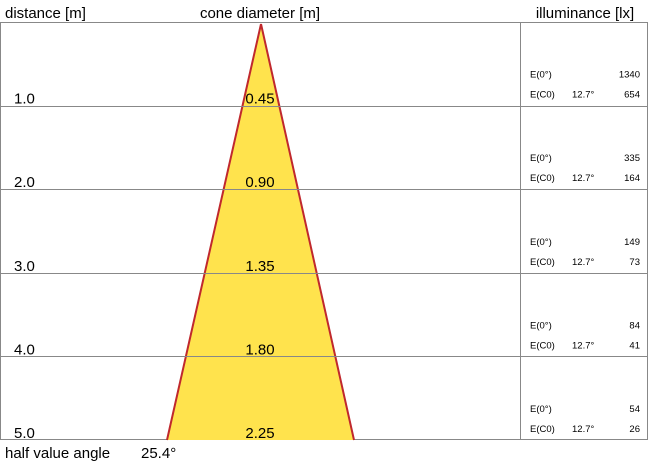  What do you see at coordinates (57, 453) in the screenshot?
I see `footer-label: half value angle` at bounding box center [57, 453].